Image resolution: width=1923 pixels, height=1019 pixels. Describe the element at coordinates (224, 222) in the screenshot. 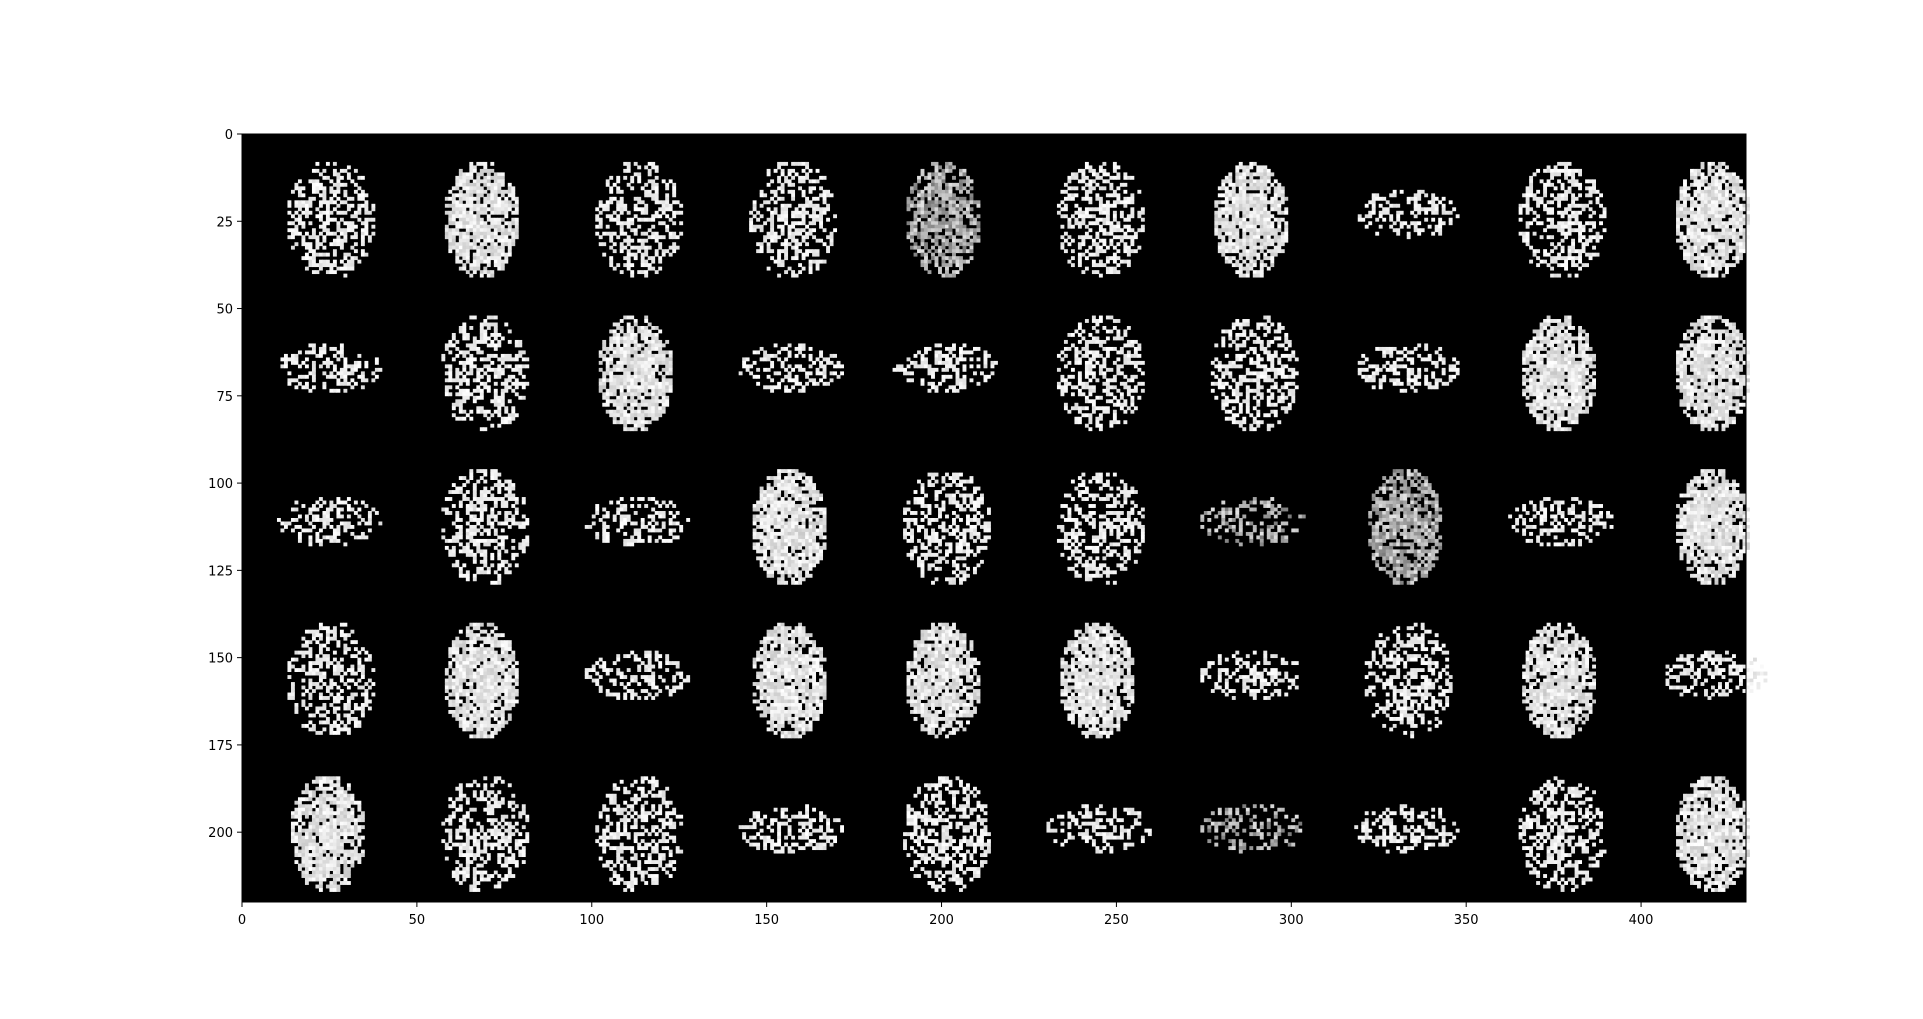

I see `y-tick-label: 25` at that location.